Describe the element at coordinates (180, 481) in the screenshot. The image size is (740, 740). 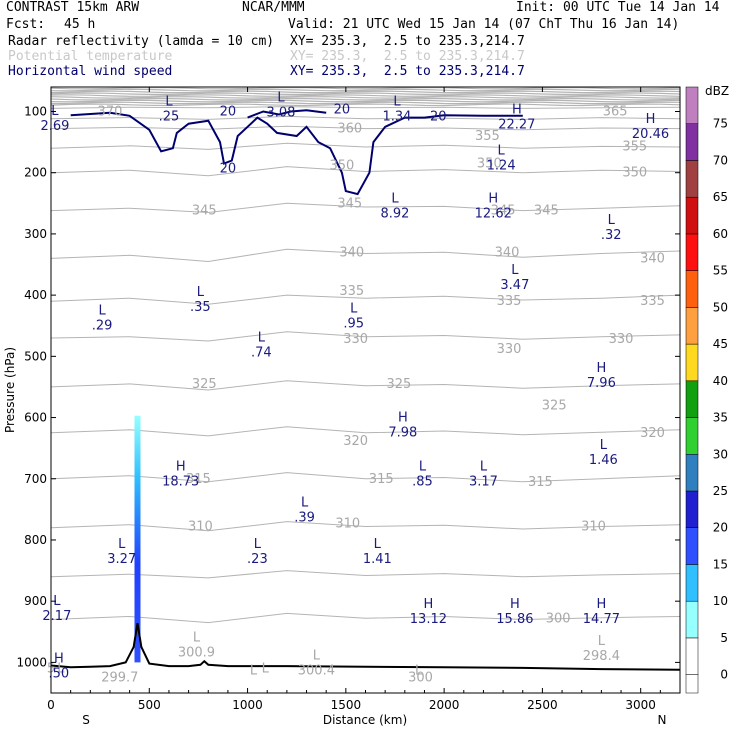
I see `extremum-value: 18.73` at that location.